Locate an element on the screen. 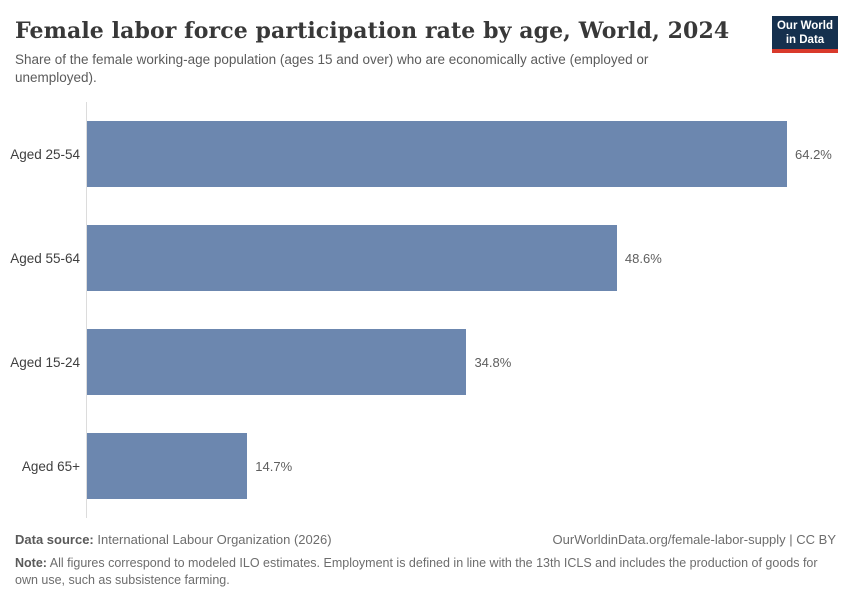  bar-value-label: 64.2% is located at coordinates (813, 154).